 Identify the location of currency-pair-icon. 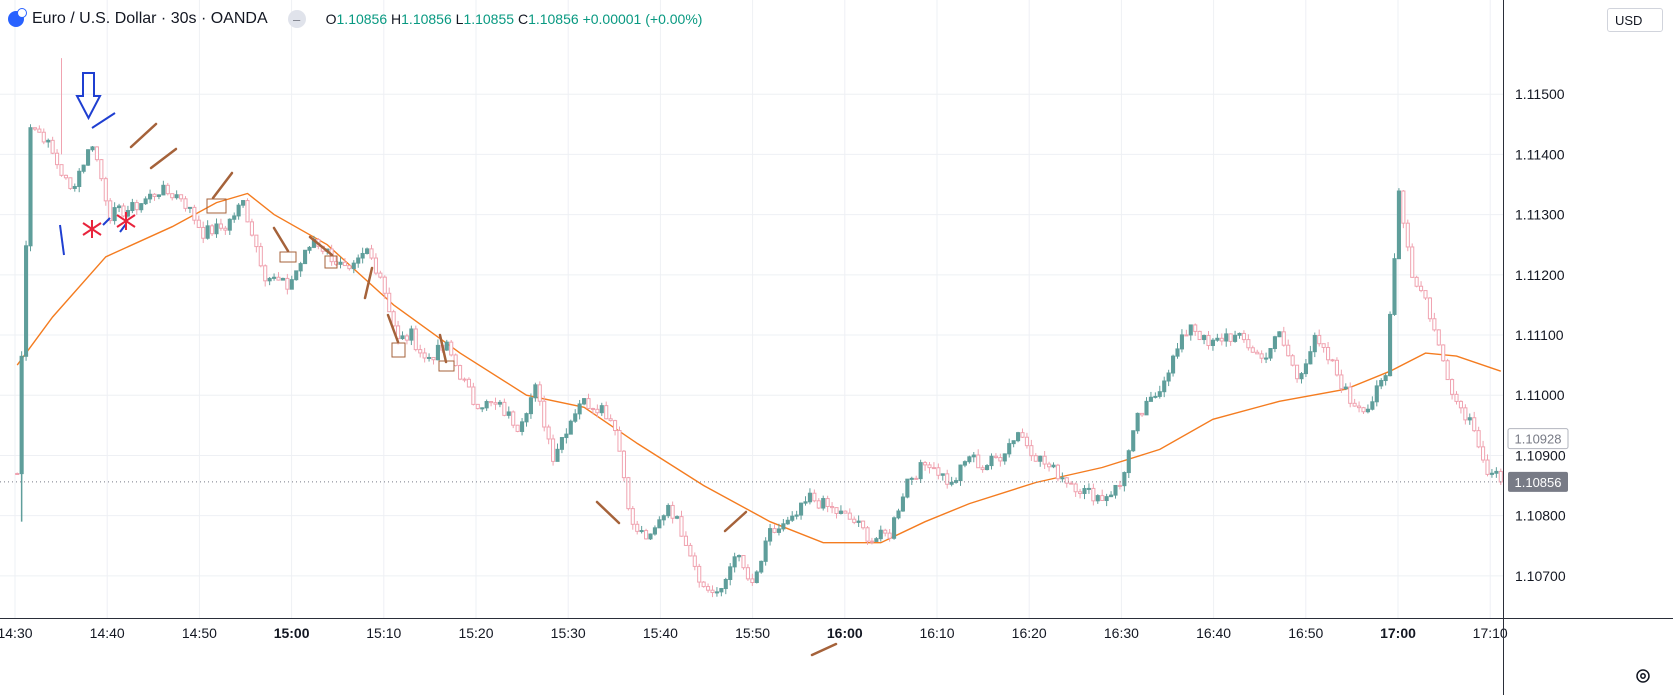
(17, 17).